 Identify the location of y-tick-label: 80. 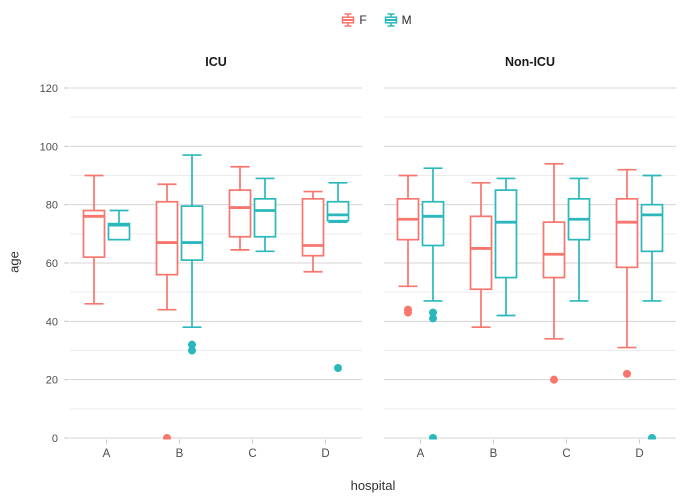
(52, 206).